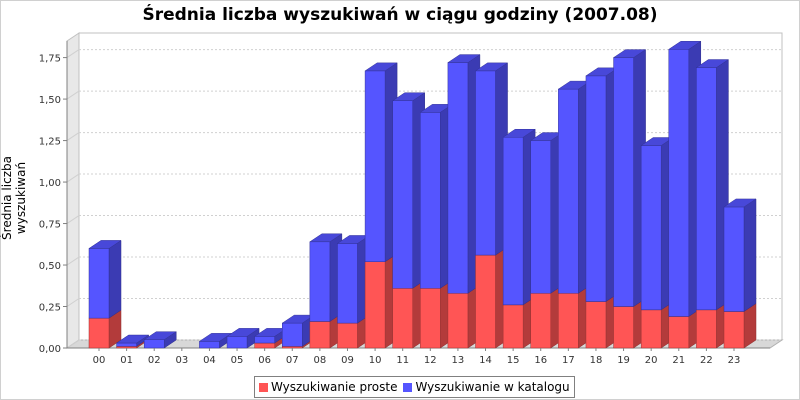 The height and width of the screenshot is (400, 800). Describe the element at coordinates (402, 360) in the screenshot. I see `x-tick-label: 11` at that location.